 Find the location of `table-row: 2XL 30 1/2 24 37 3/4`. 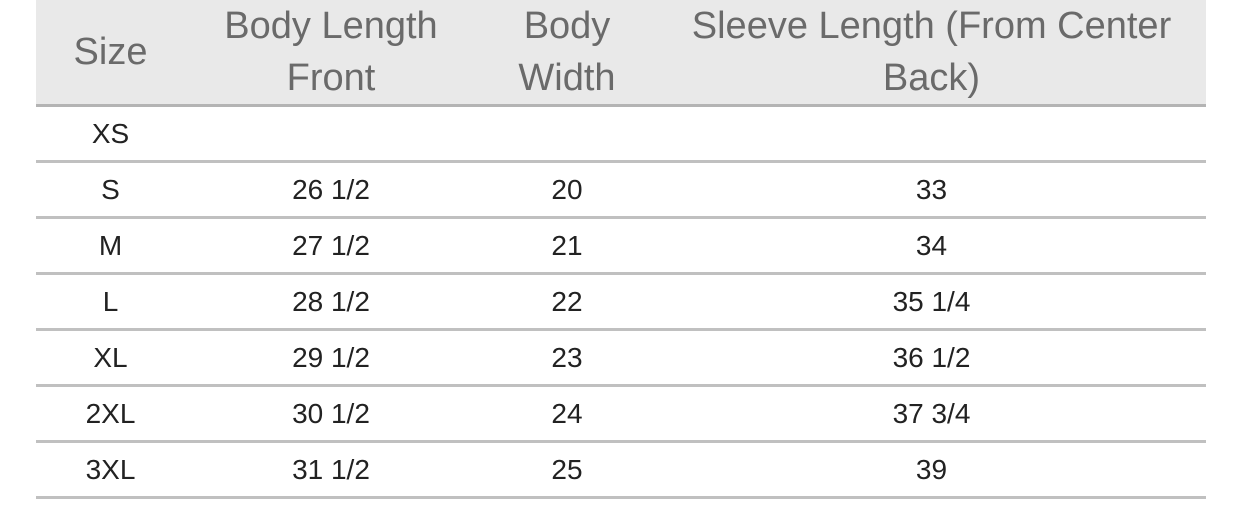

table-row: 2XL 30 1/2 24 37 3/4 is located at coordinates (621, 414).